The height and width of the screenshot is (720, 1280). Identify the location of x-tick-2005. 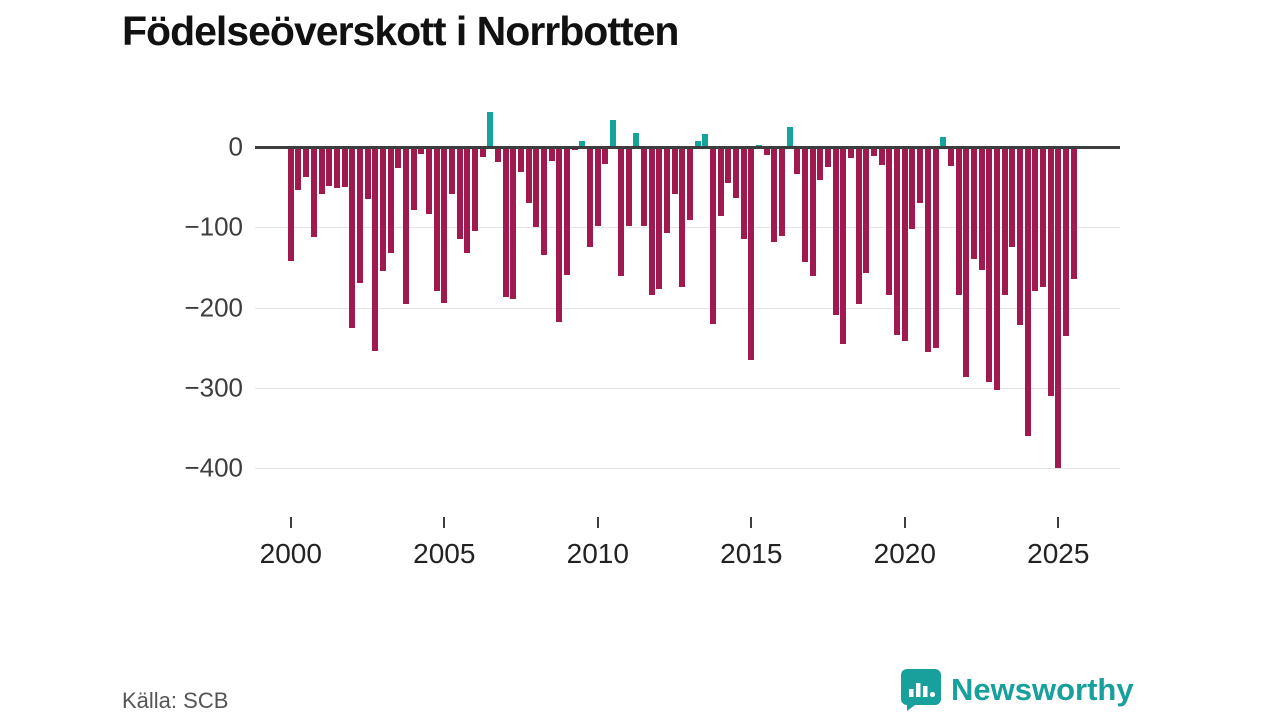
(444, 522).